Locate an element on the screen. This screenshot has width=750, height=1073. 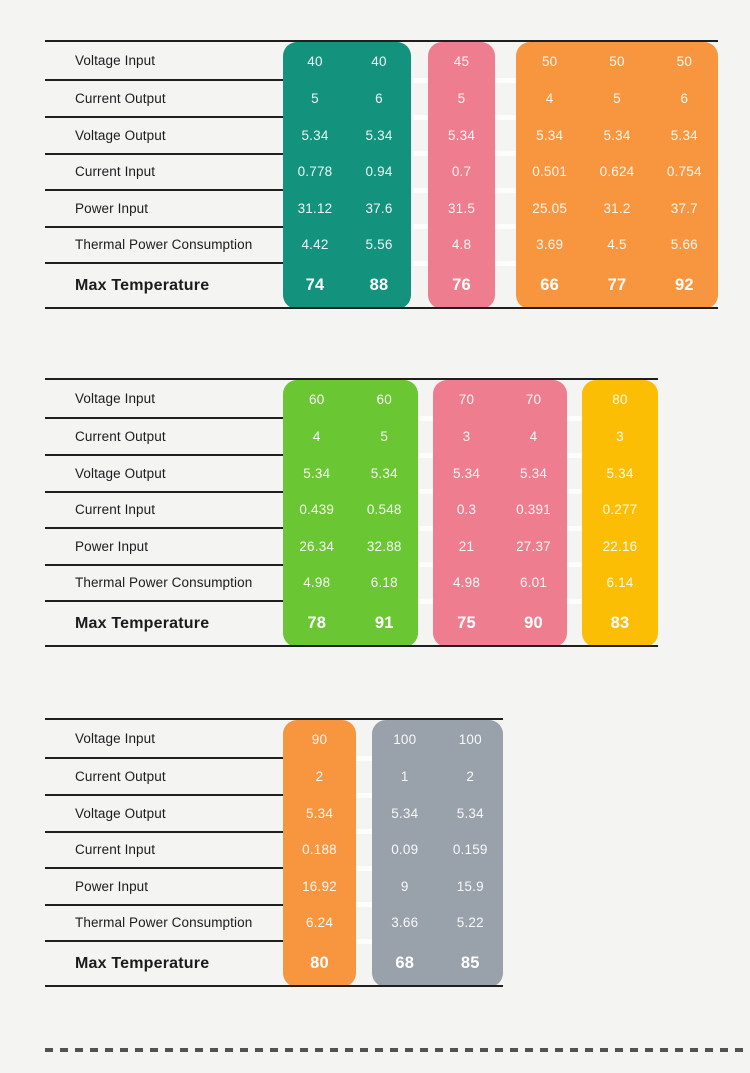
row-label-thermal-power-consumption: Thermal Power Consumption is located at coordinates (164, 583).